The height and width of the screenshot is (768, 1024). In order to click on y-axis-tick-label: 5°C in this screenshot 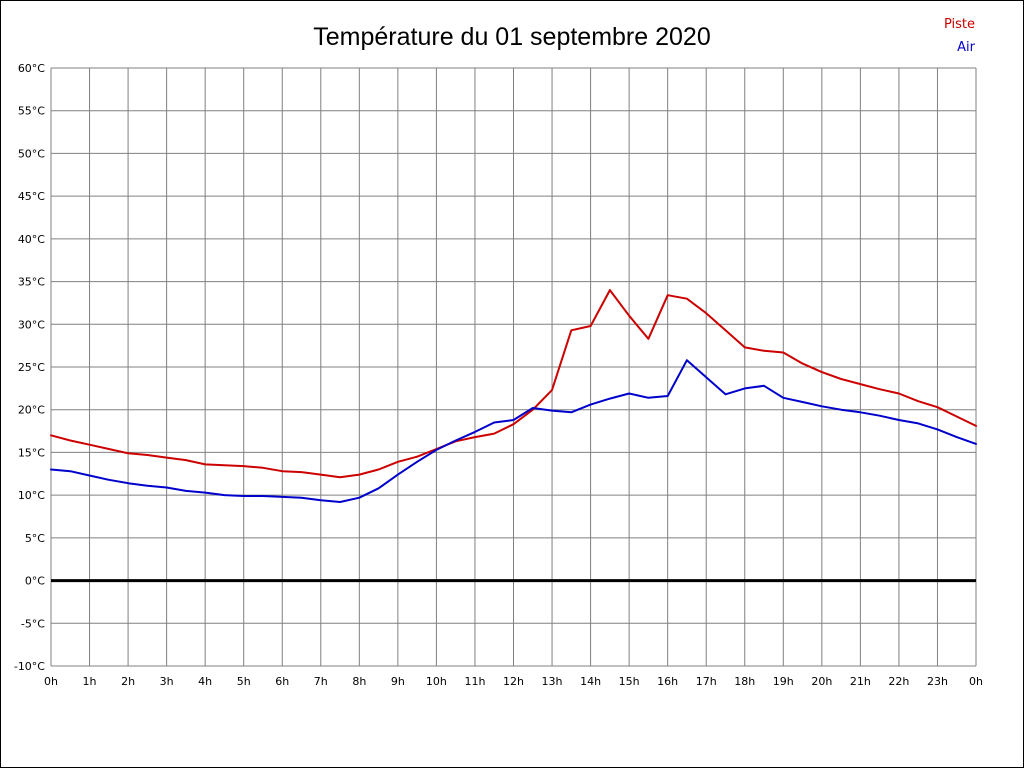, I will do `click(35, 538)`.